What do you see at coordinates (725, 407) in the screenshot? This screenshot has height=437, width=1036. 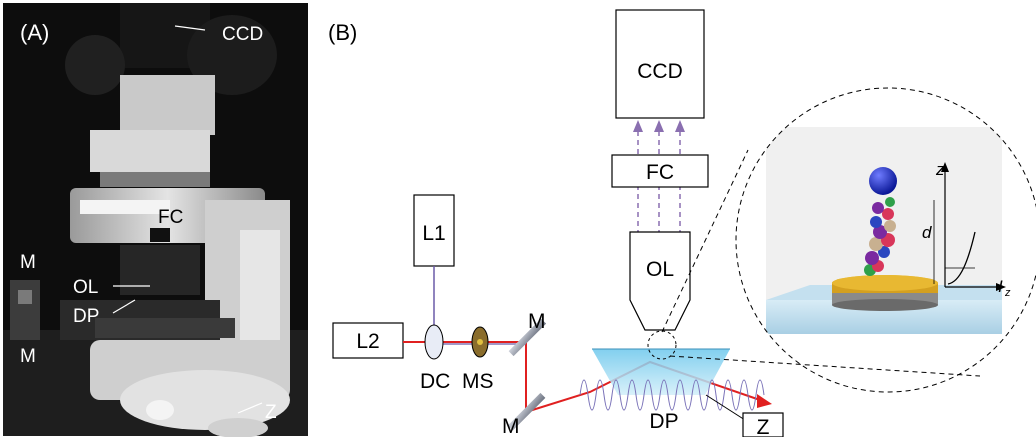 I see `z-leader` at bounding box center [725, 407].